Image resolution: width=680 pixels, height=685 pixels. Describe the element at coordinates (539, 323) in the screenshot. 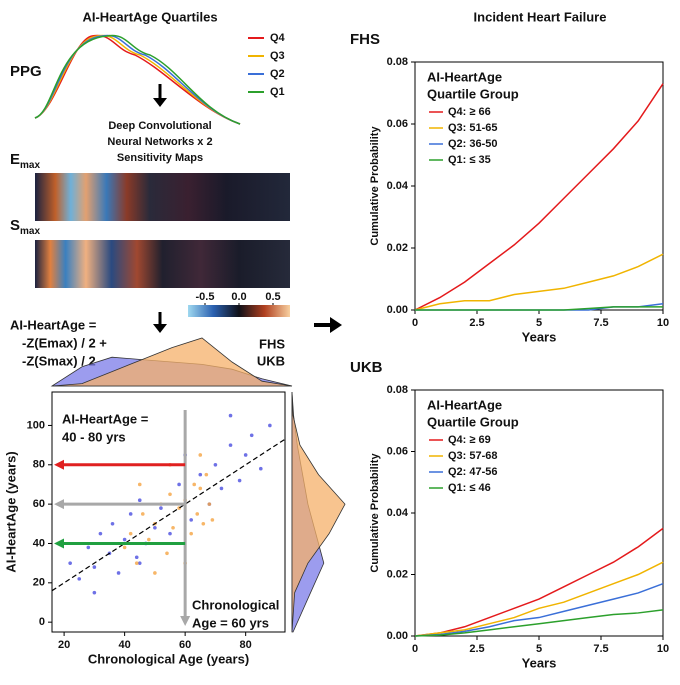

I see `x-tick-label: 5` at that location.